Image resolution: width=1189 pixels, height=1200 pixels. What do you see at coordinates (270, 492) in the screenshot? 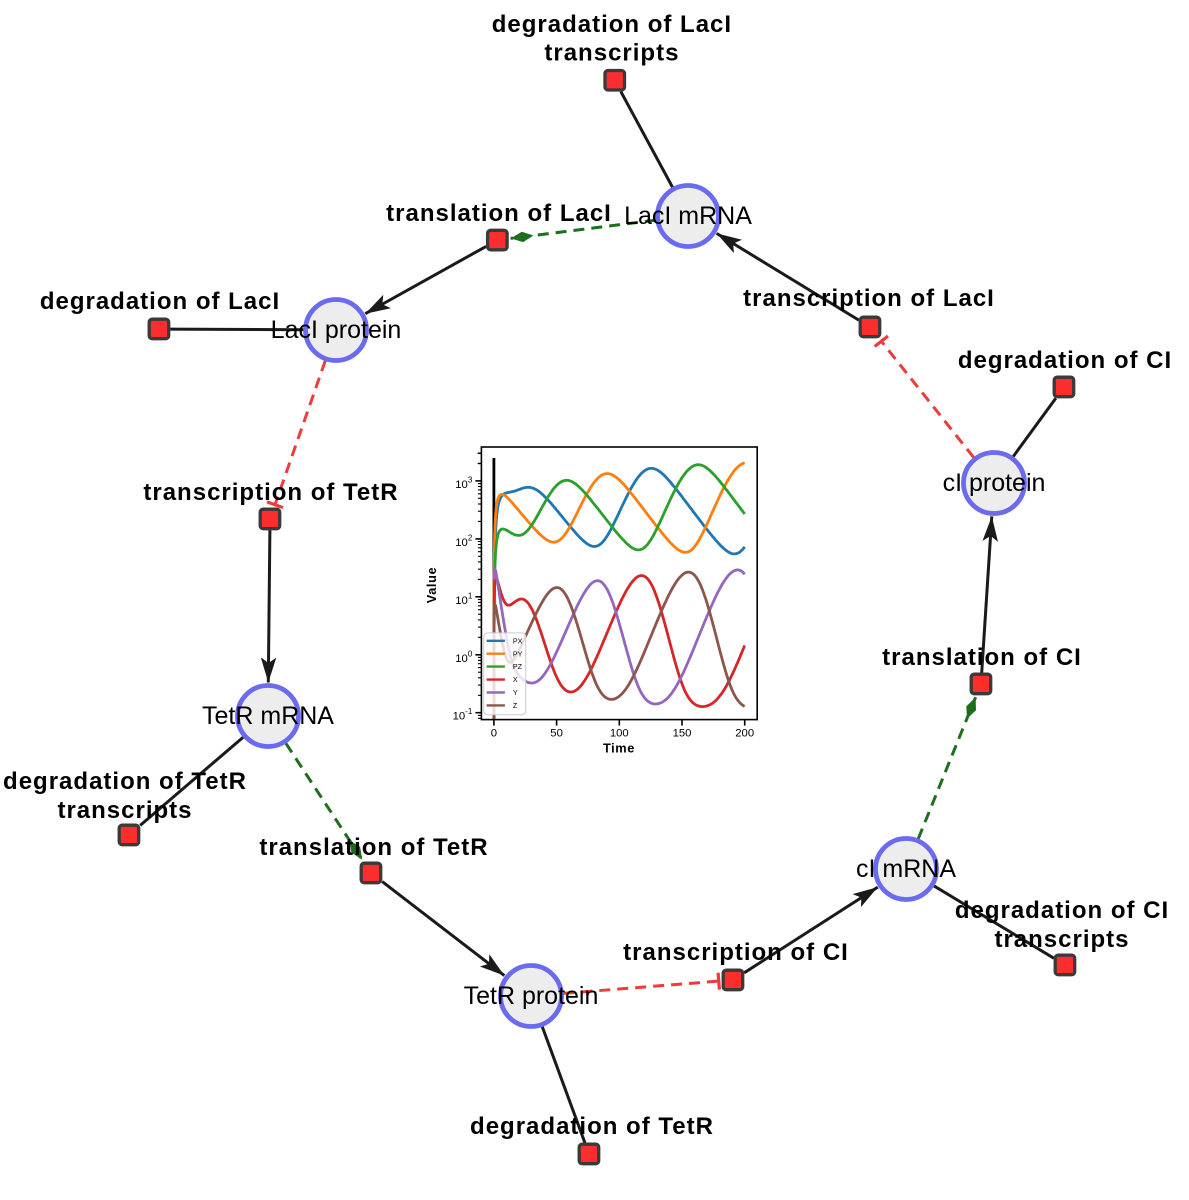
I see `svg-text: transcription of TetR` at bounding box center [270, 492].